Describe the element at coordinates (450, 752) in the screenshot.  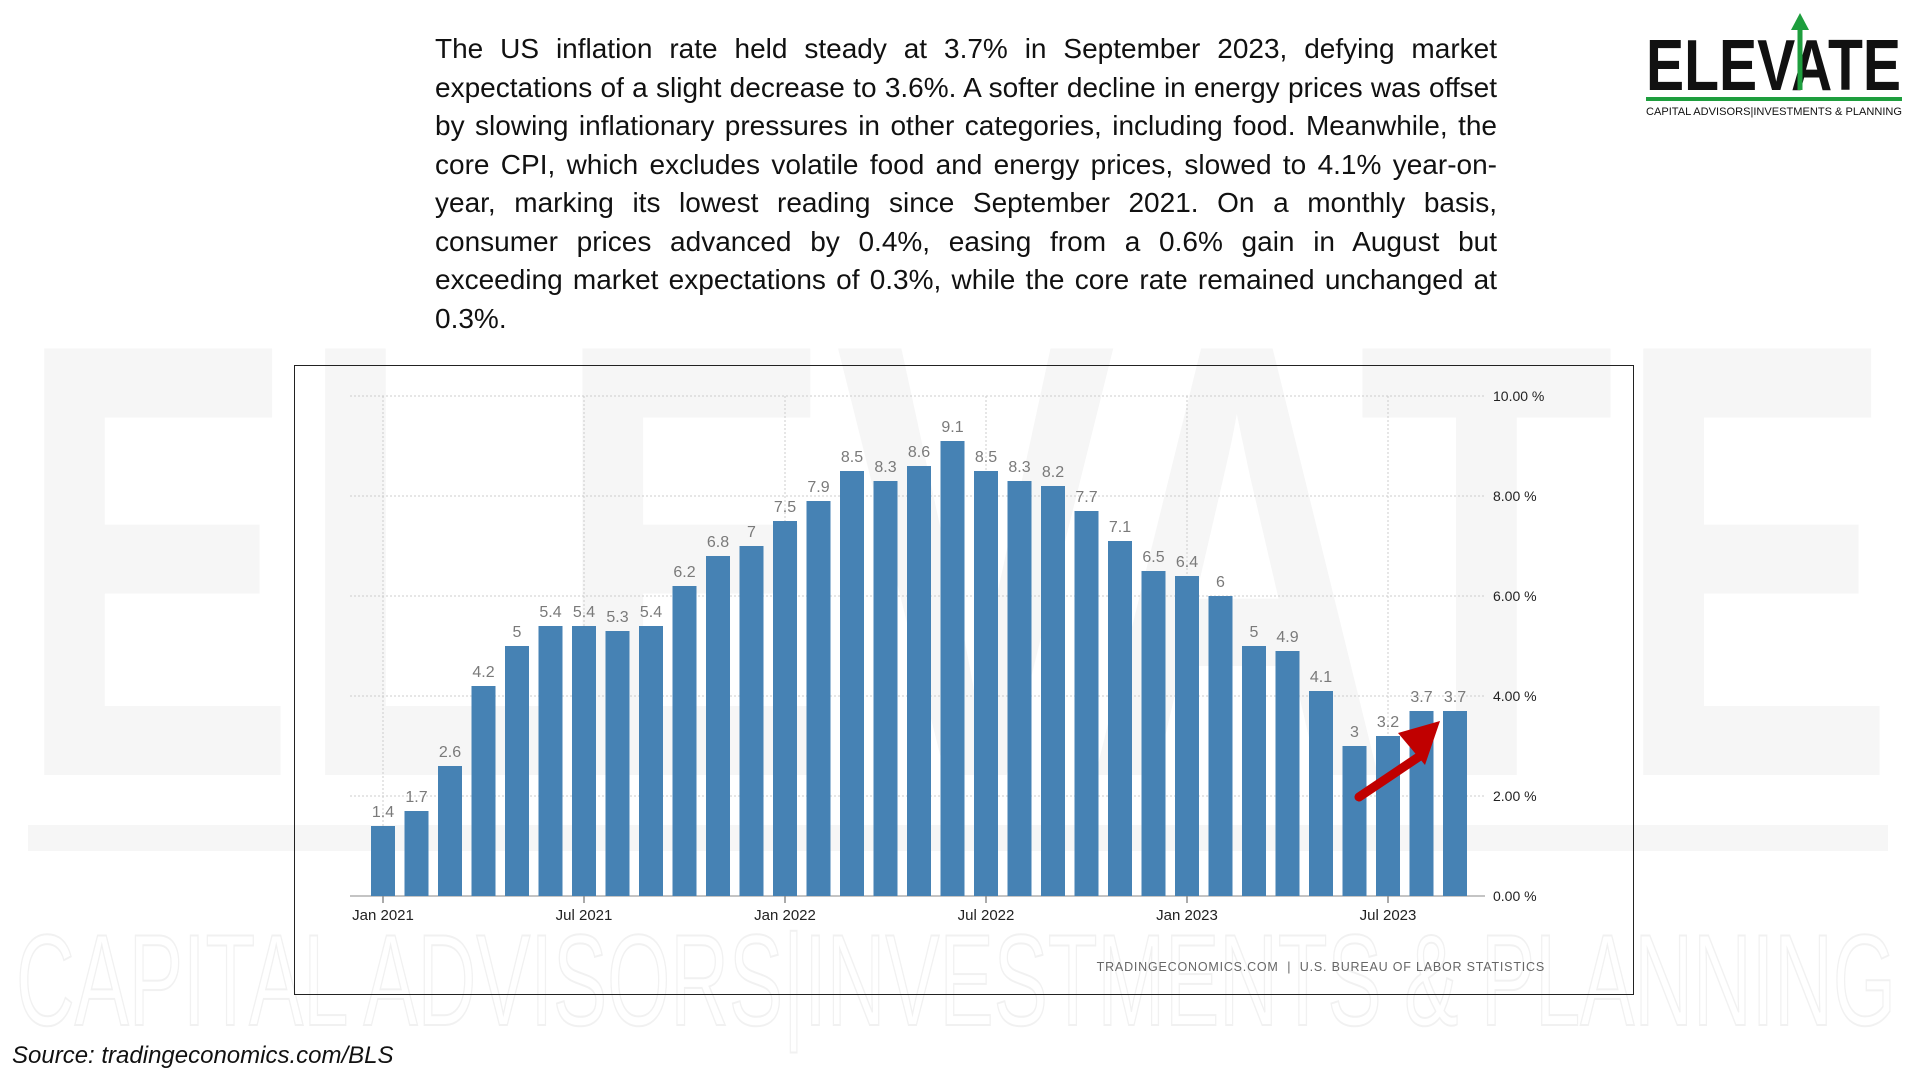
I see `bar-value-label: 2.6` at that location.